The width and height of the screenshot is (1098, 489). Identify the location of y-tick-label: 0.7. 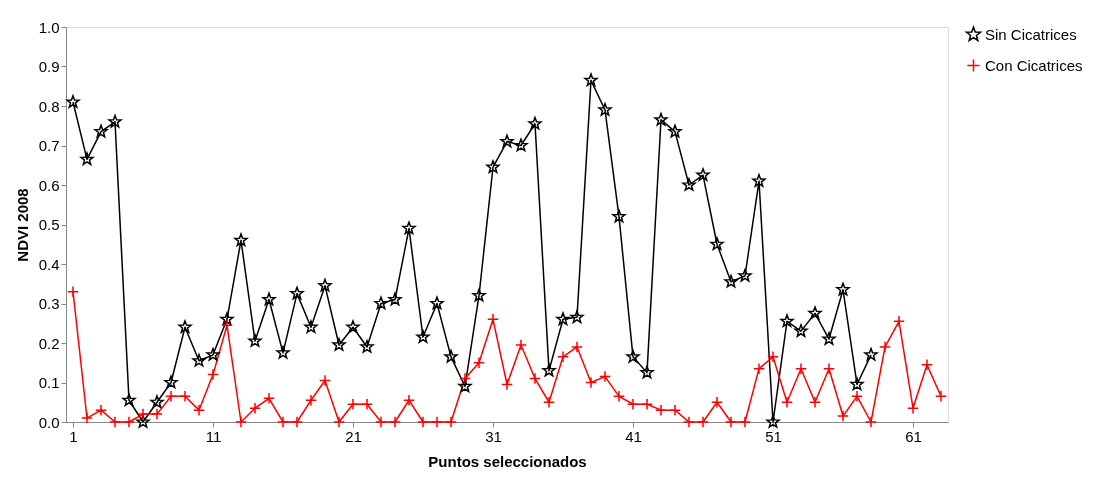
(49, 145).